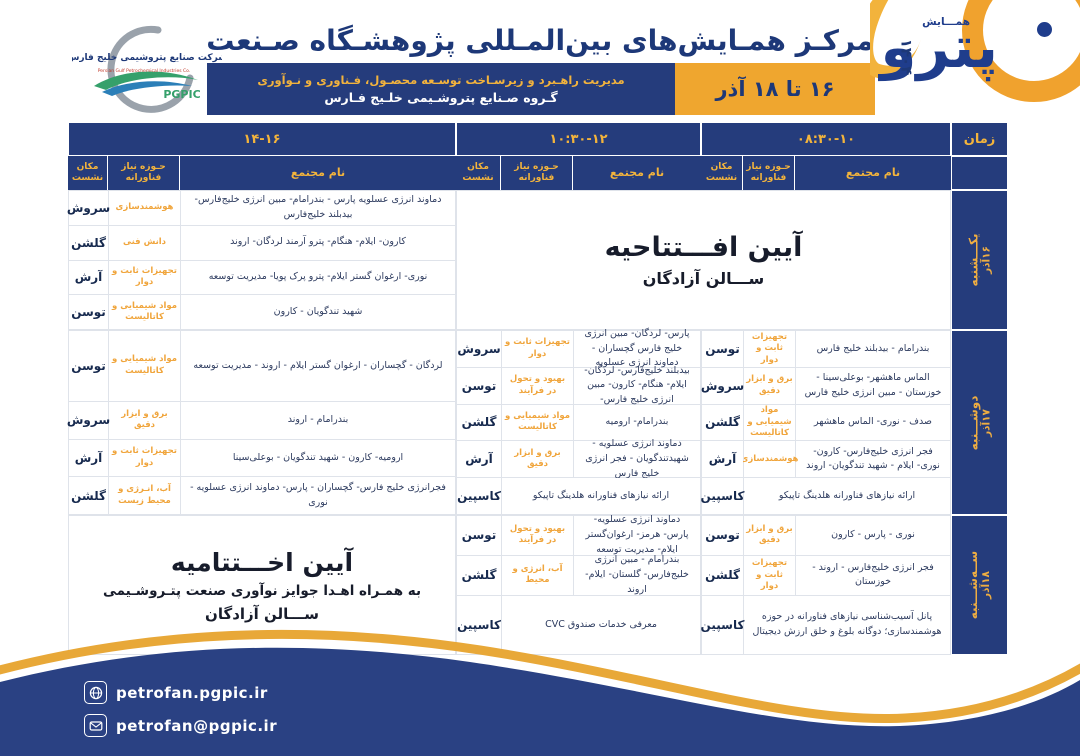 Image resolution: width=1080 pixels, height=756 pixels. What do you see at coordinates (144, 420) in the screenshot?
I see `tech-need: برق و ابزار دقیق` at bounding box center [144, 420].